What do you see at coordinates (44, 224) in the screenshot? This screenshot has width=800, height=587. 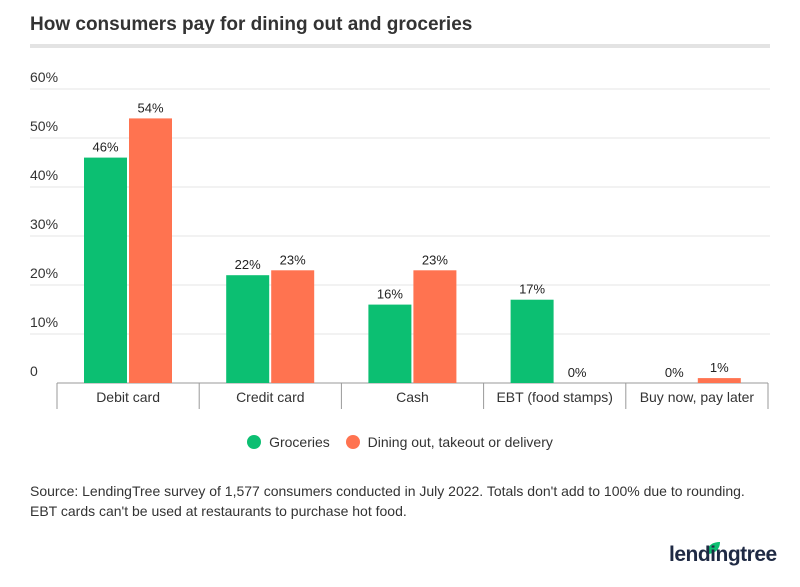 I see `y-tick-label: 30%` at bounding box center [44, 224].